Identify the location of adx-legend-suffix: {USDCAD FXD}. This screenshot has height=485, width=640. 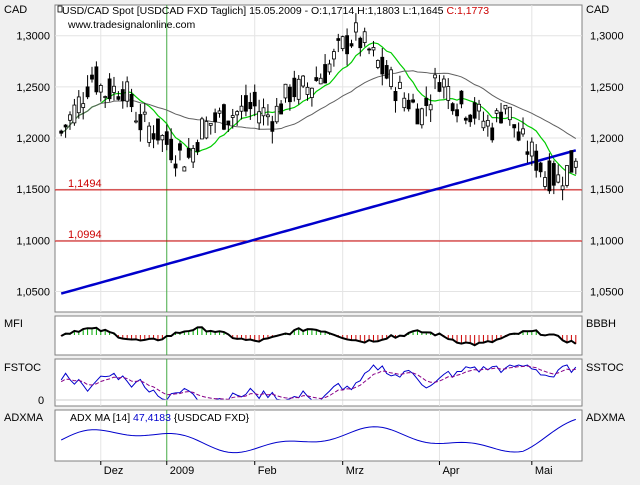
(212, 418).